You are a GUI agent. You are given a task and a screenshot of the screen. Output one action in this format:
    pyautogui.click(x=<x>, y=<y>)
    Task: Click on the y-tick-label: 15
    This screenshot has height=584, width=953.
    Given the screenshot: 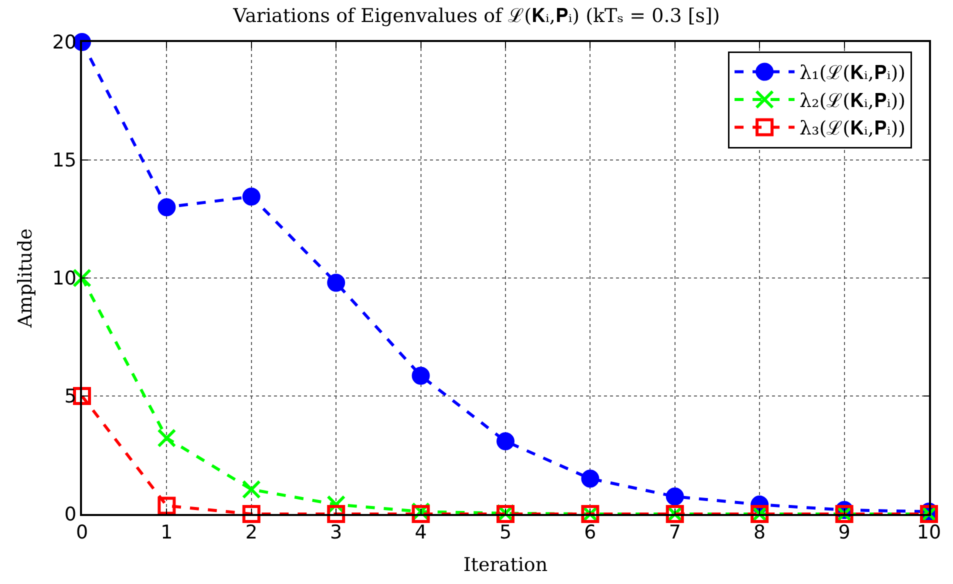 What is the action you would take?
    pyautogui.click(x=64, y=161)
    